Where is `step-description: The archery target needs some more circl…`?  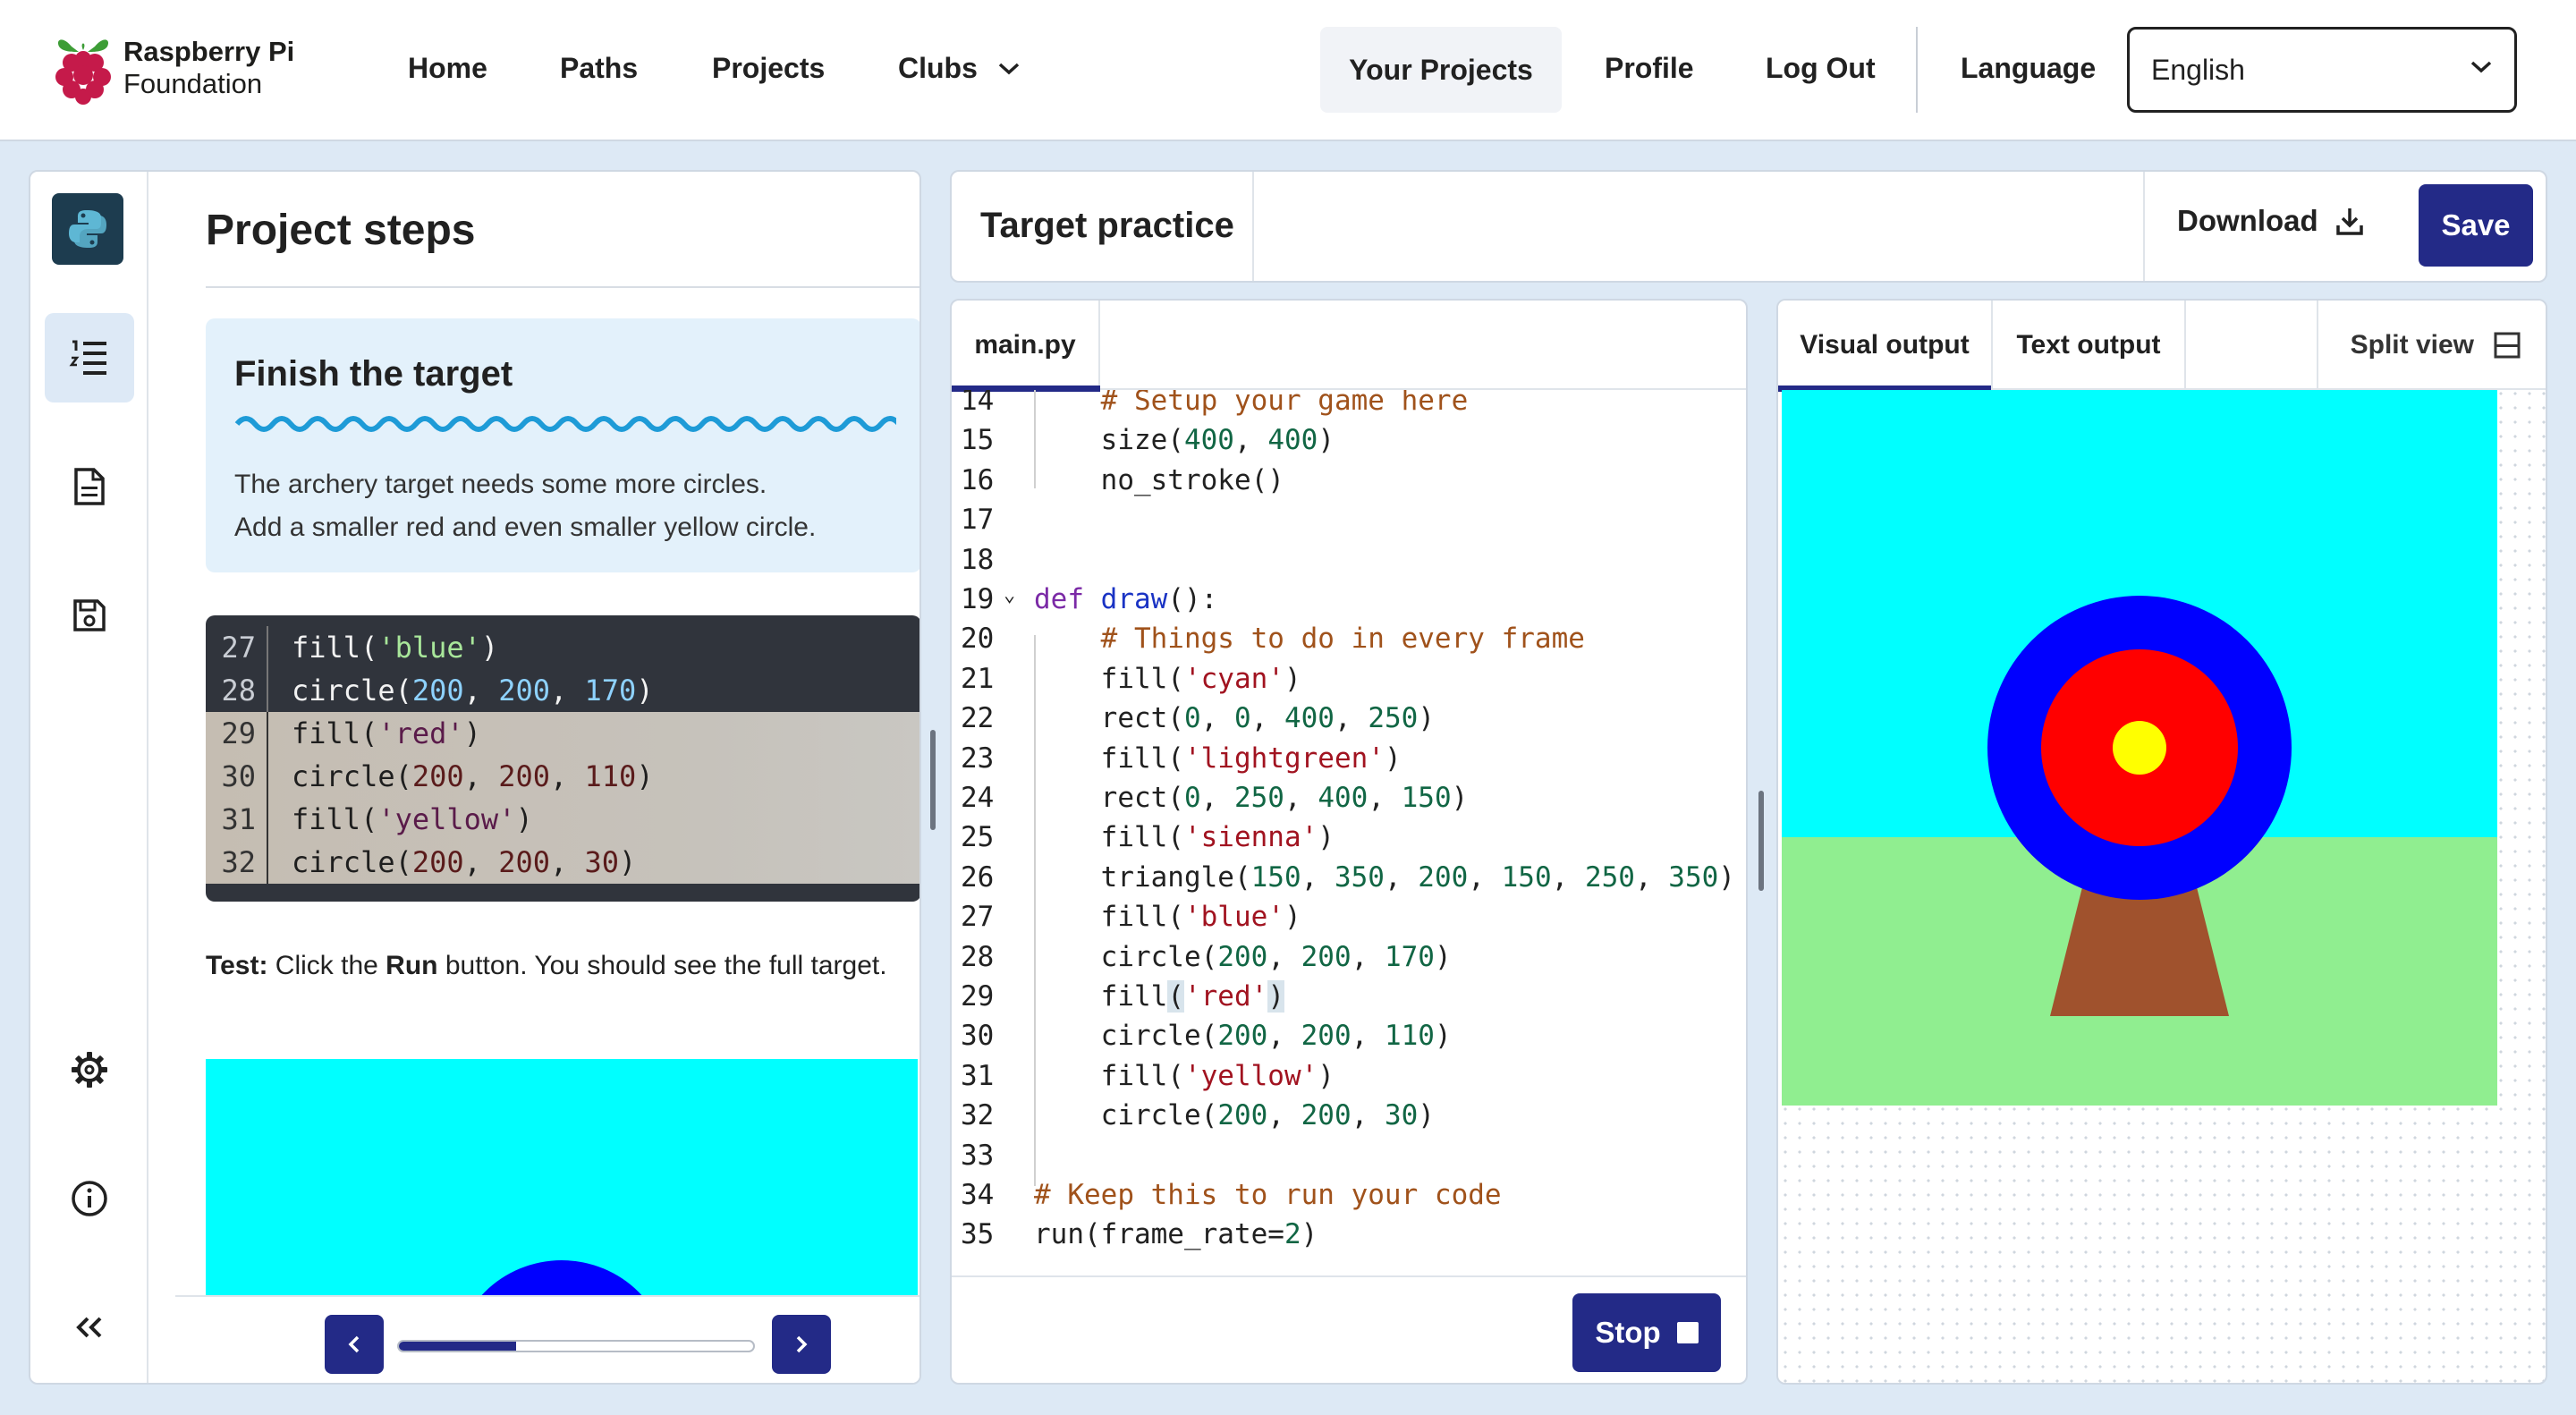
step-description: The archery target needs some more circl… is located at coordinates (525, 506).